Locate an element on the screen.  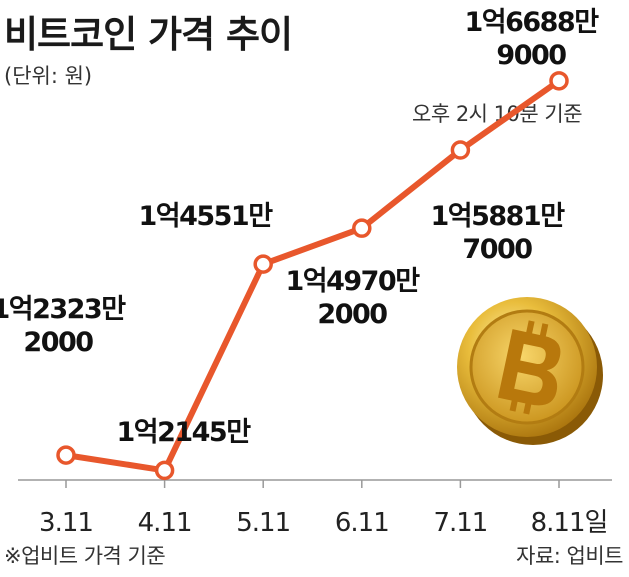
data-label: 1억2145만 is located at coordinates (183, 432).